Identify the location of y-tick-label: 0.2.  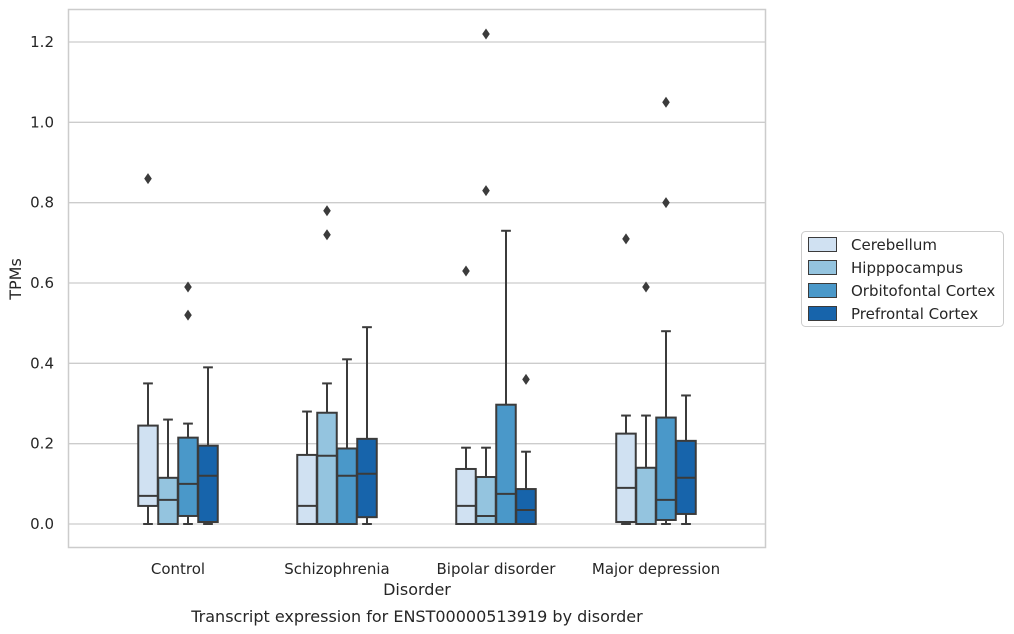
(42, 444).